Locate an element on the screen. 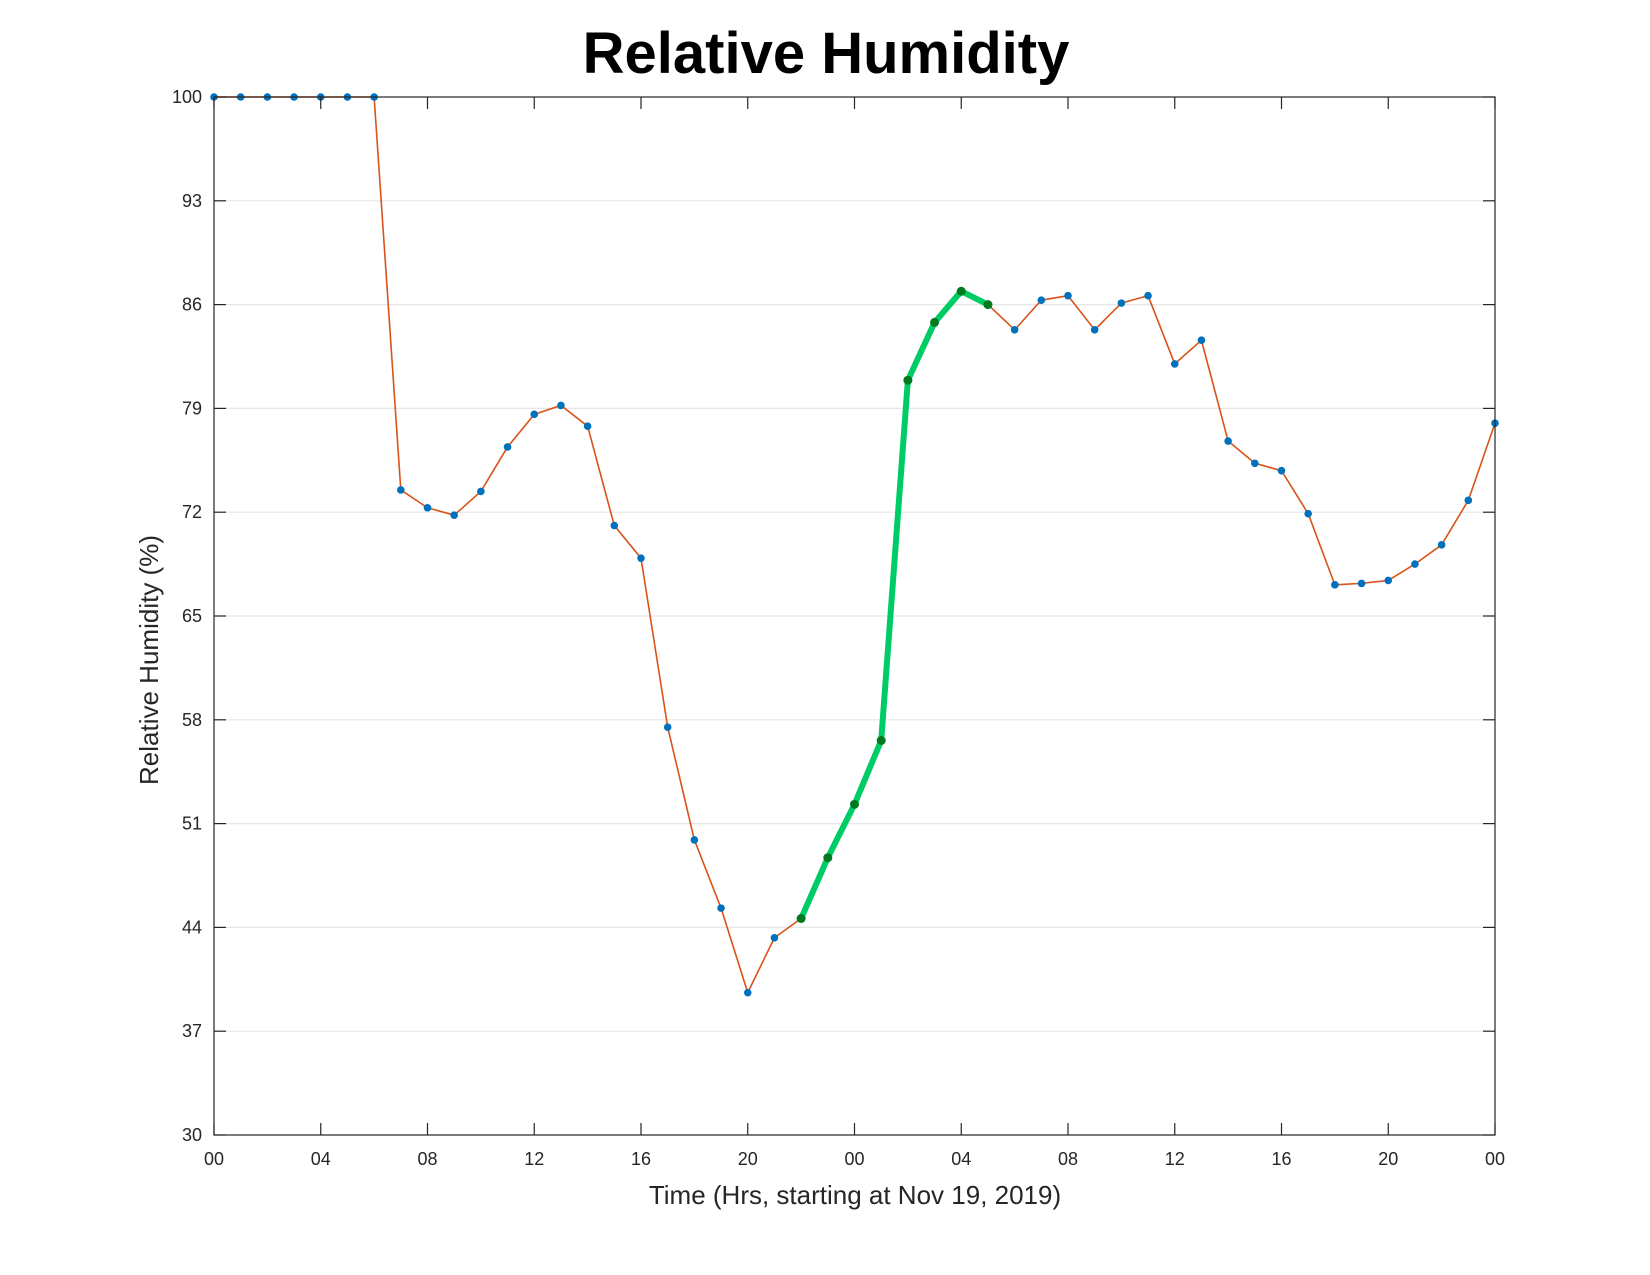 This screenshot has width=1650, height=1275. y-tick-label: 86 is located at coordinates (192, 305).